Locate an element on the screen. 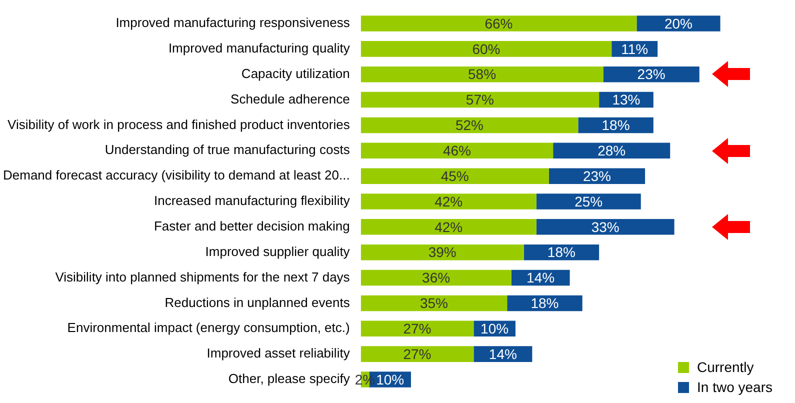 The width and height of the screenshot is (795, 403). data-label: 11% is located at coordinates (634, 48).